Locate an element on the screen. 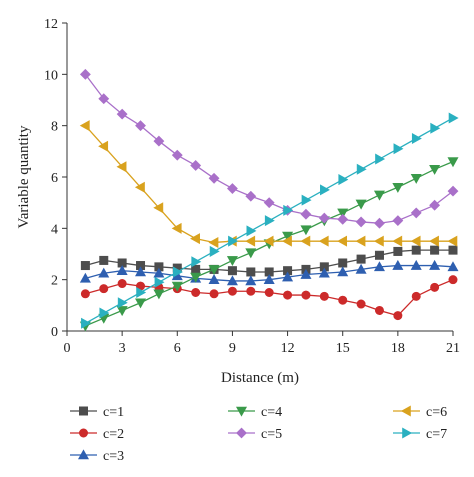 The height and width of the screenshot is (477, 474). x-tick-label: 21 is located at coordinates (453, 348).